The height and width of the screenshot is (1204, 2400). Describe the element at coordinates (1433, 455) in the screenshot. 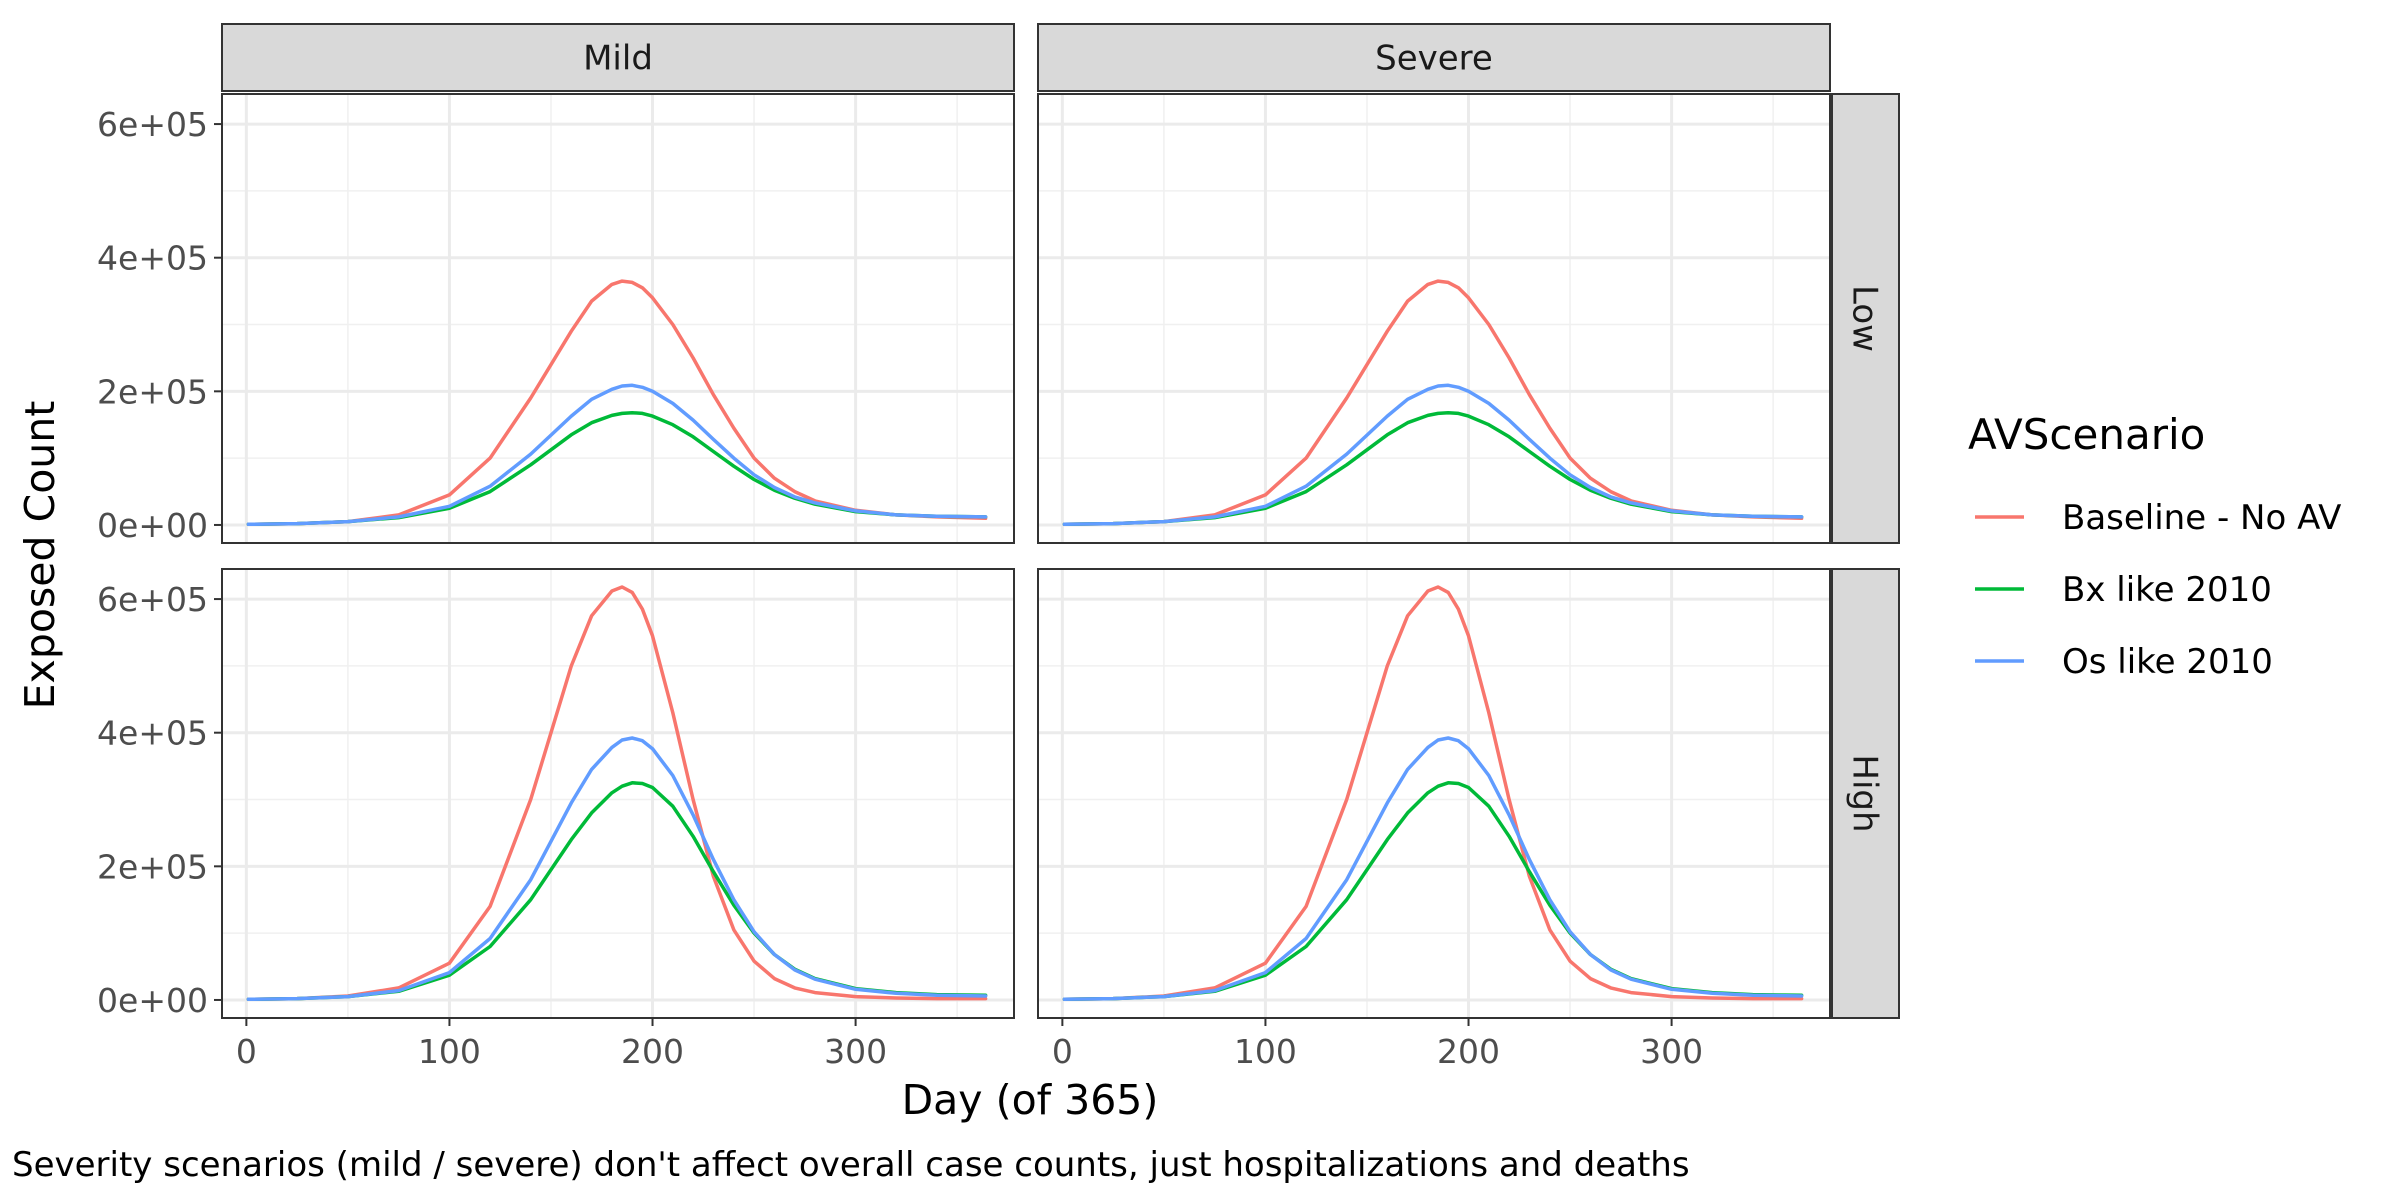

I see `series-line-os-like-2010-severe-low` at that location.